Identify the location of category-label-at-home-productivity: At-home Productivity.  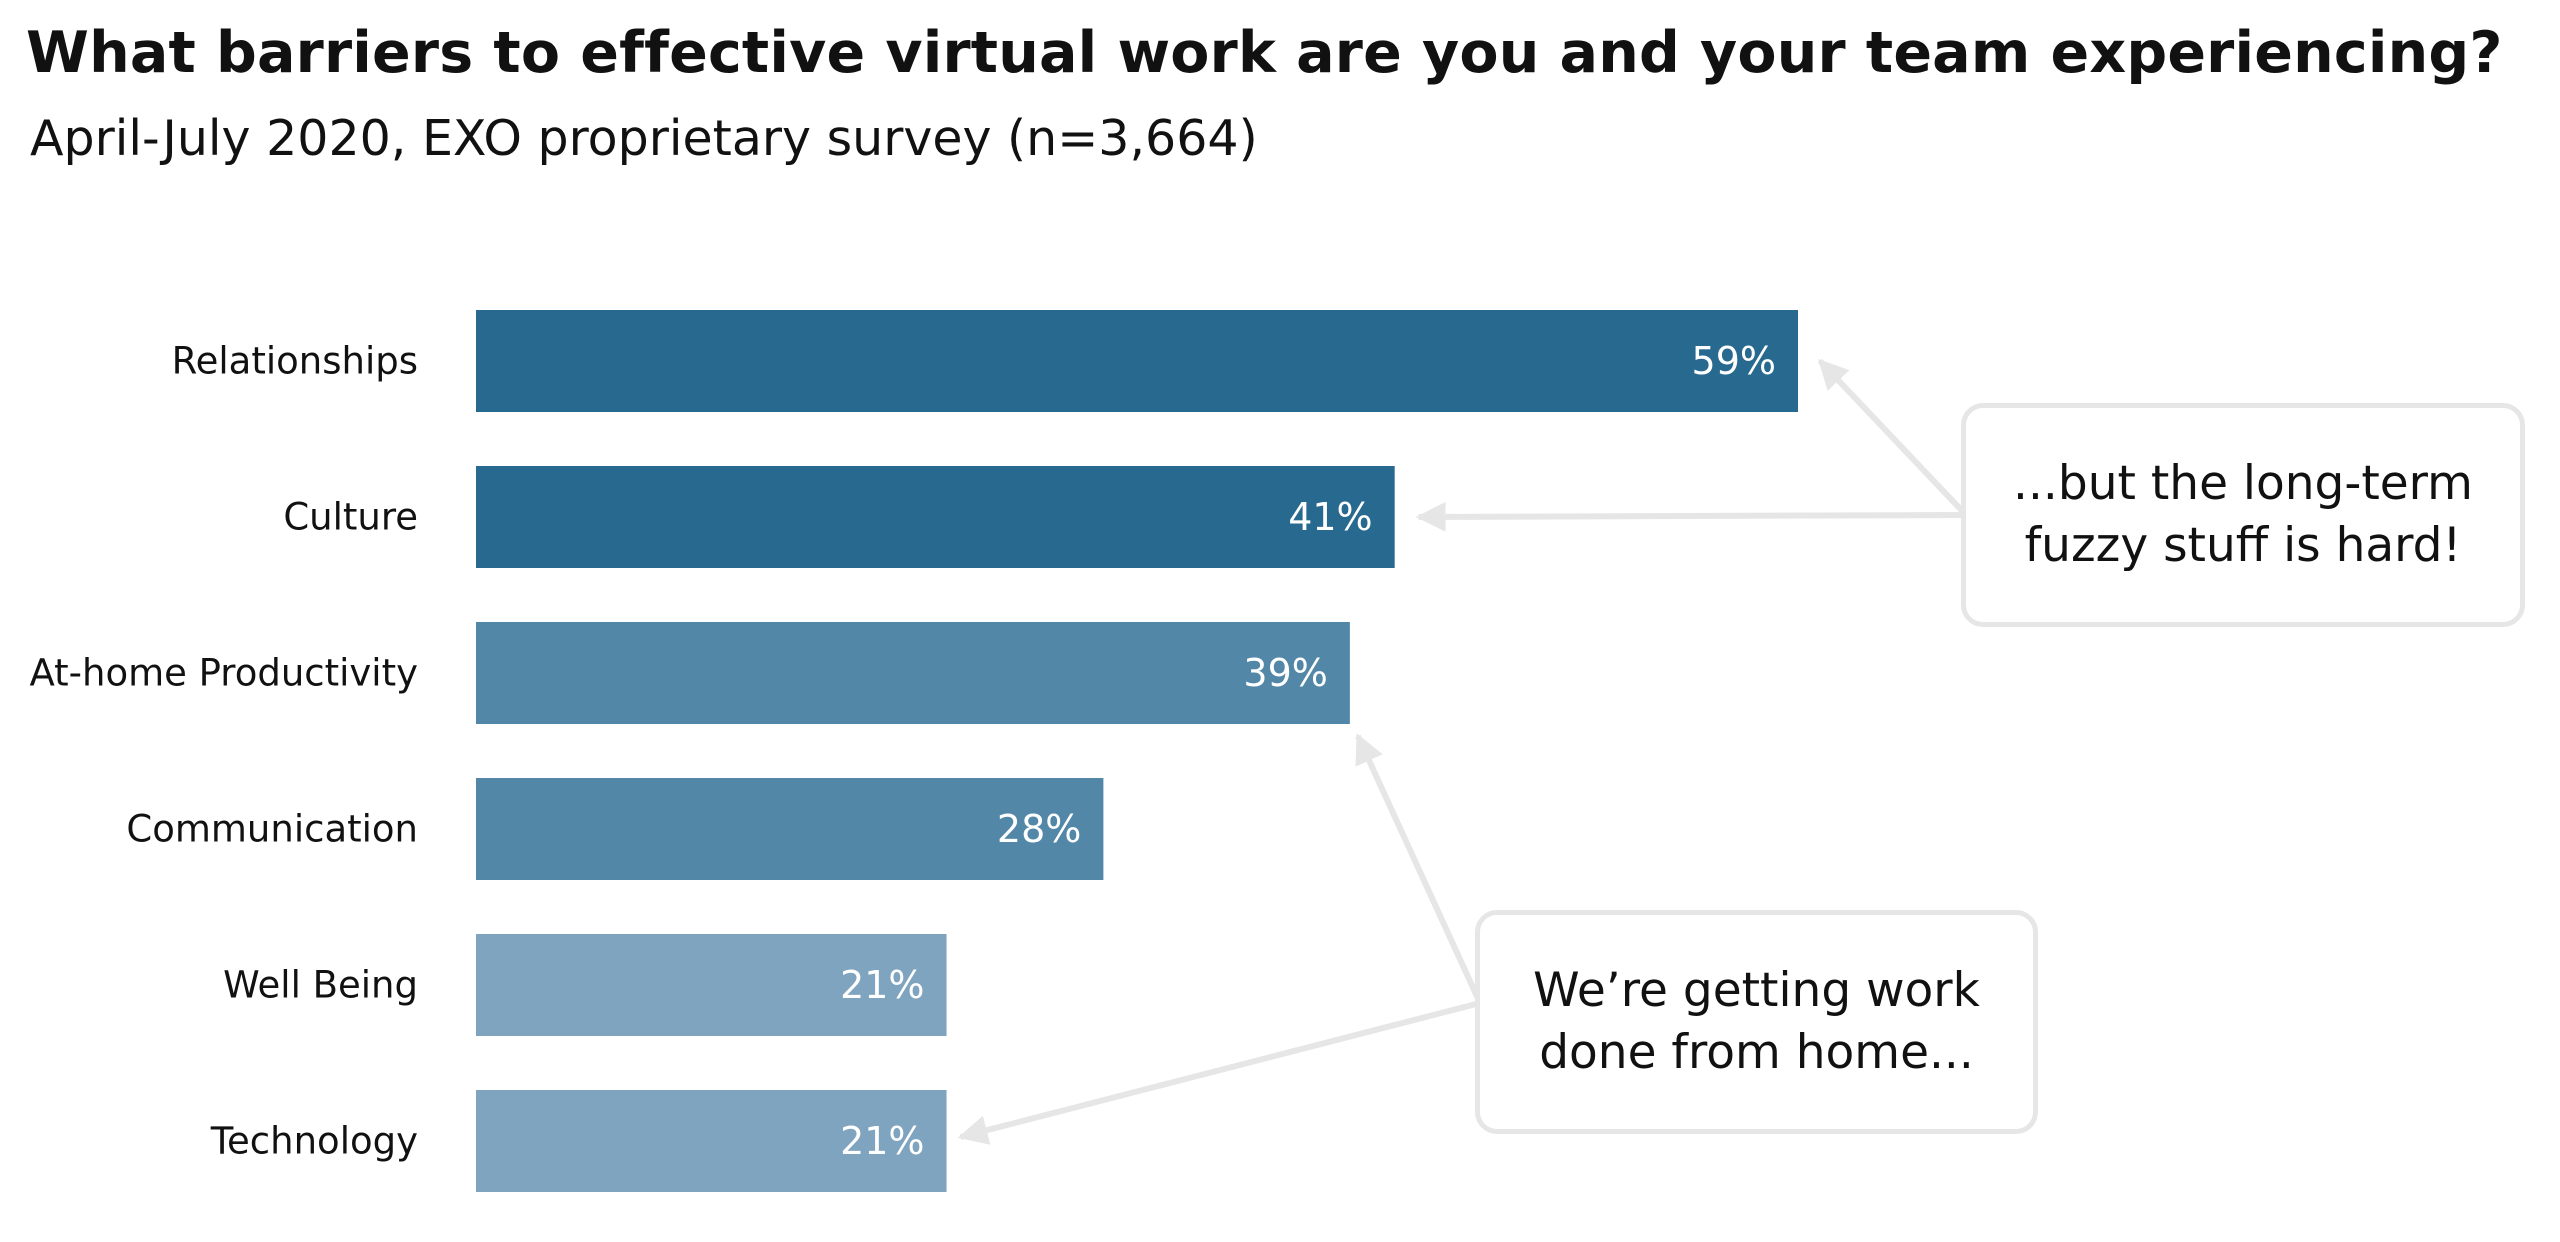
(223, 673).